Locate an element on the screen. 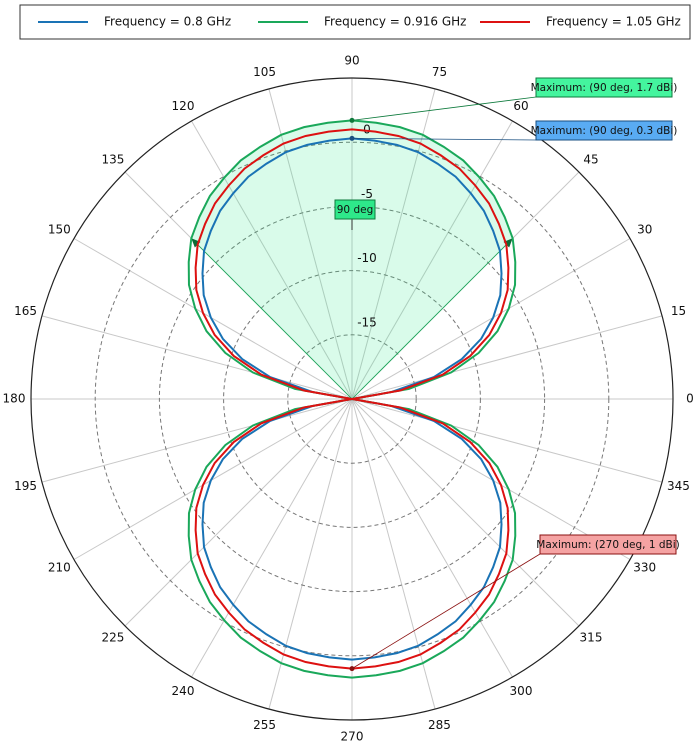 Image resolution: width=699 pixels, height=747 pixels. theta-tick-label: 105 is located at coordinates (264, 72).